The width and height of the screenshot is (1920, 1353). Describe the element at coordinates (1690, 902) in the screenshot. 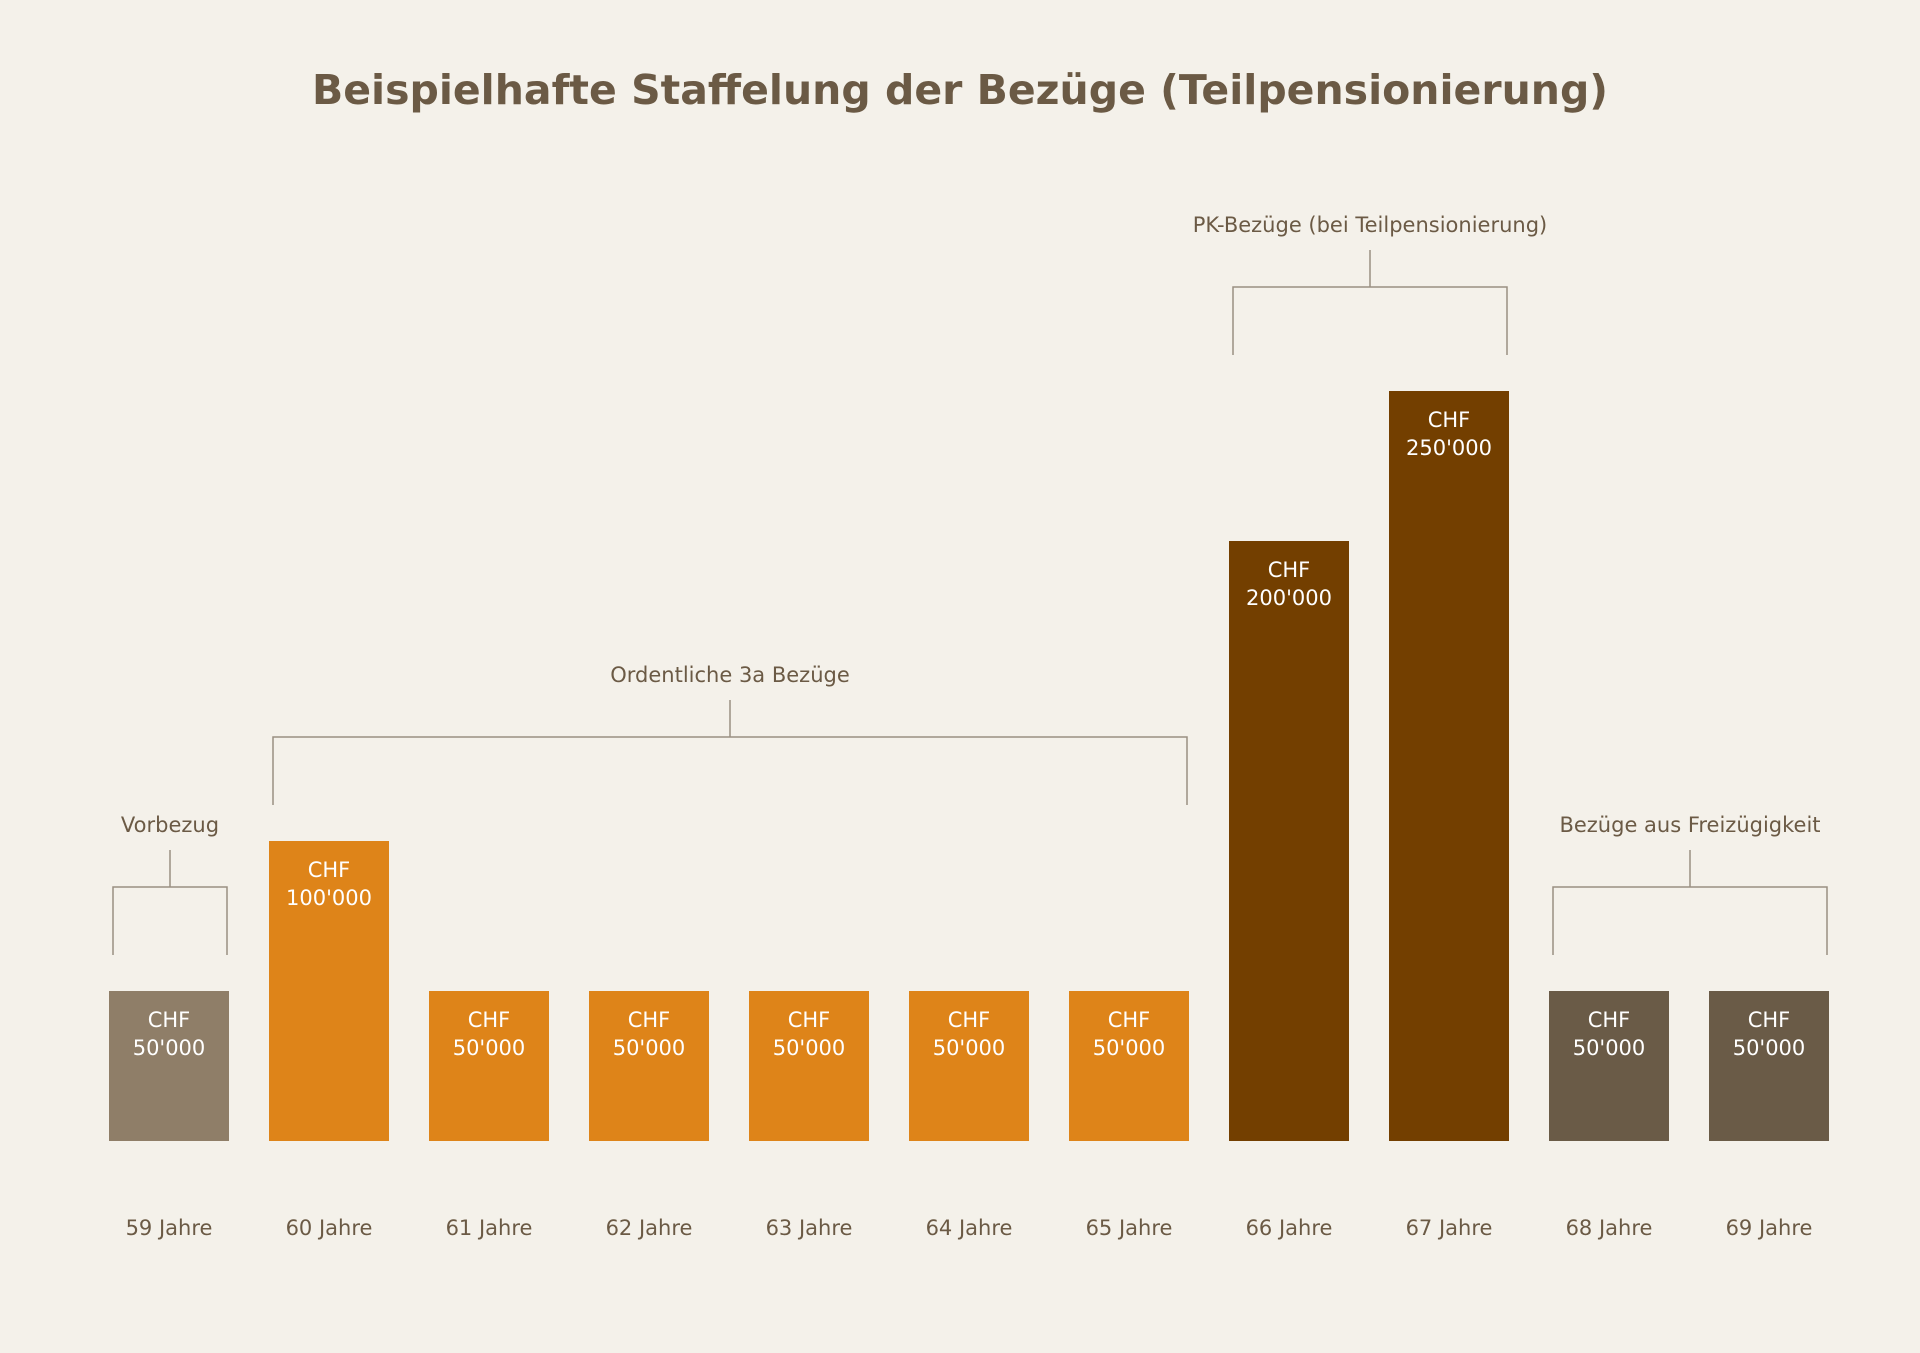

I see `group-bracket-freizuegigkeit` at that location.